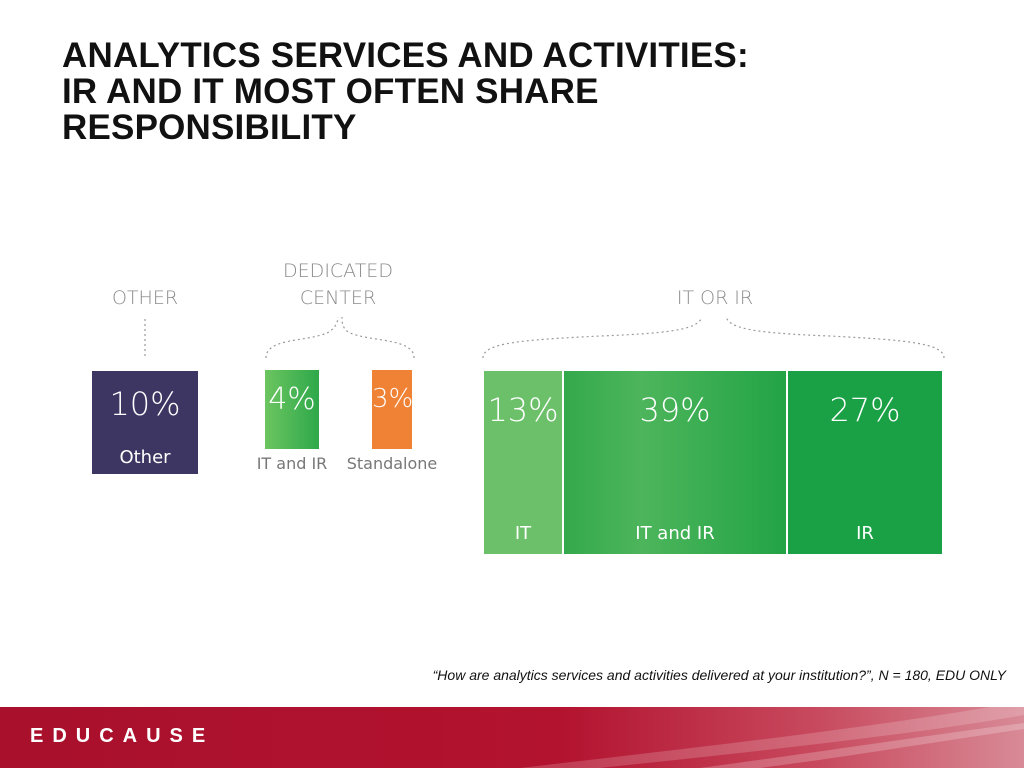 The width and height of the screenshot is (1024, 768). What do you see at coordinates (338, 298) in the screenshot?
I see `group-label-dedicated-2: CENTER` at bounding box center [338, 298].